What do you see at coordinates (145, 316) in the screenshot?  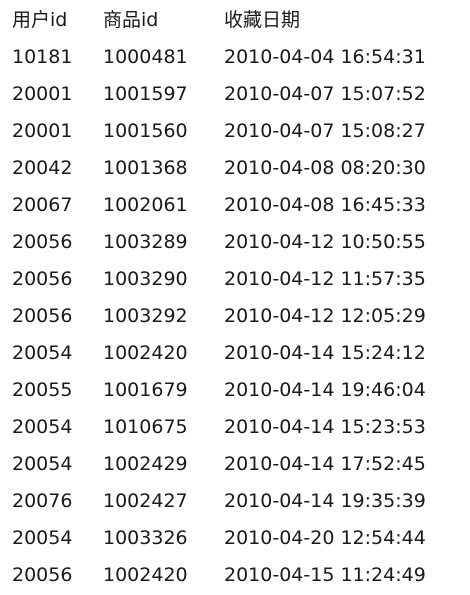 I see `cell-product-id: 1003292` at bounding box center [145, 316].